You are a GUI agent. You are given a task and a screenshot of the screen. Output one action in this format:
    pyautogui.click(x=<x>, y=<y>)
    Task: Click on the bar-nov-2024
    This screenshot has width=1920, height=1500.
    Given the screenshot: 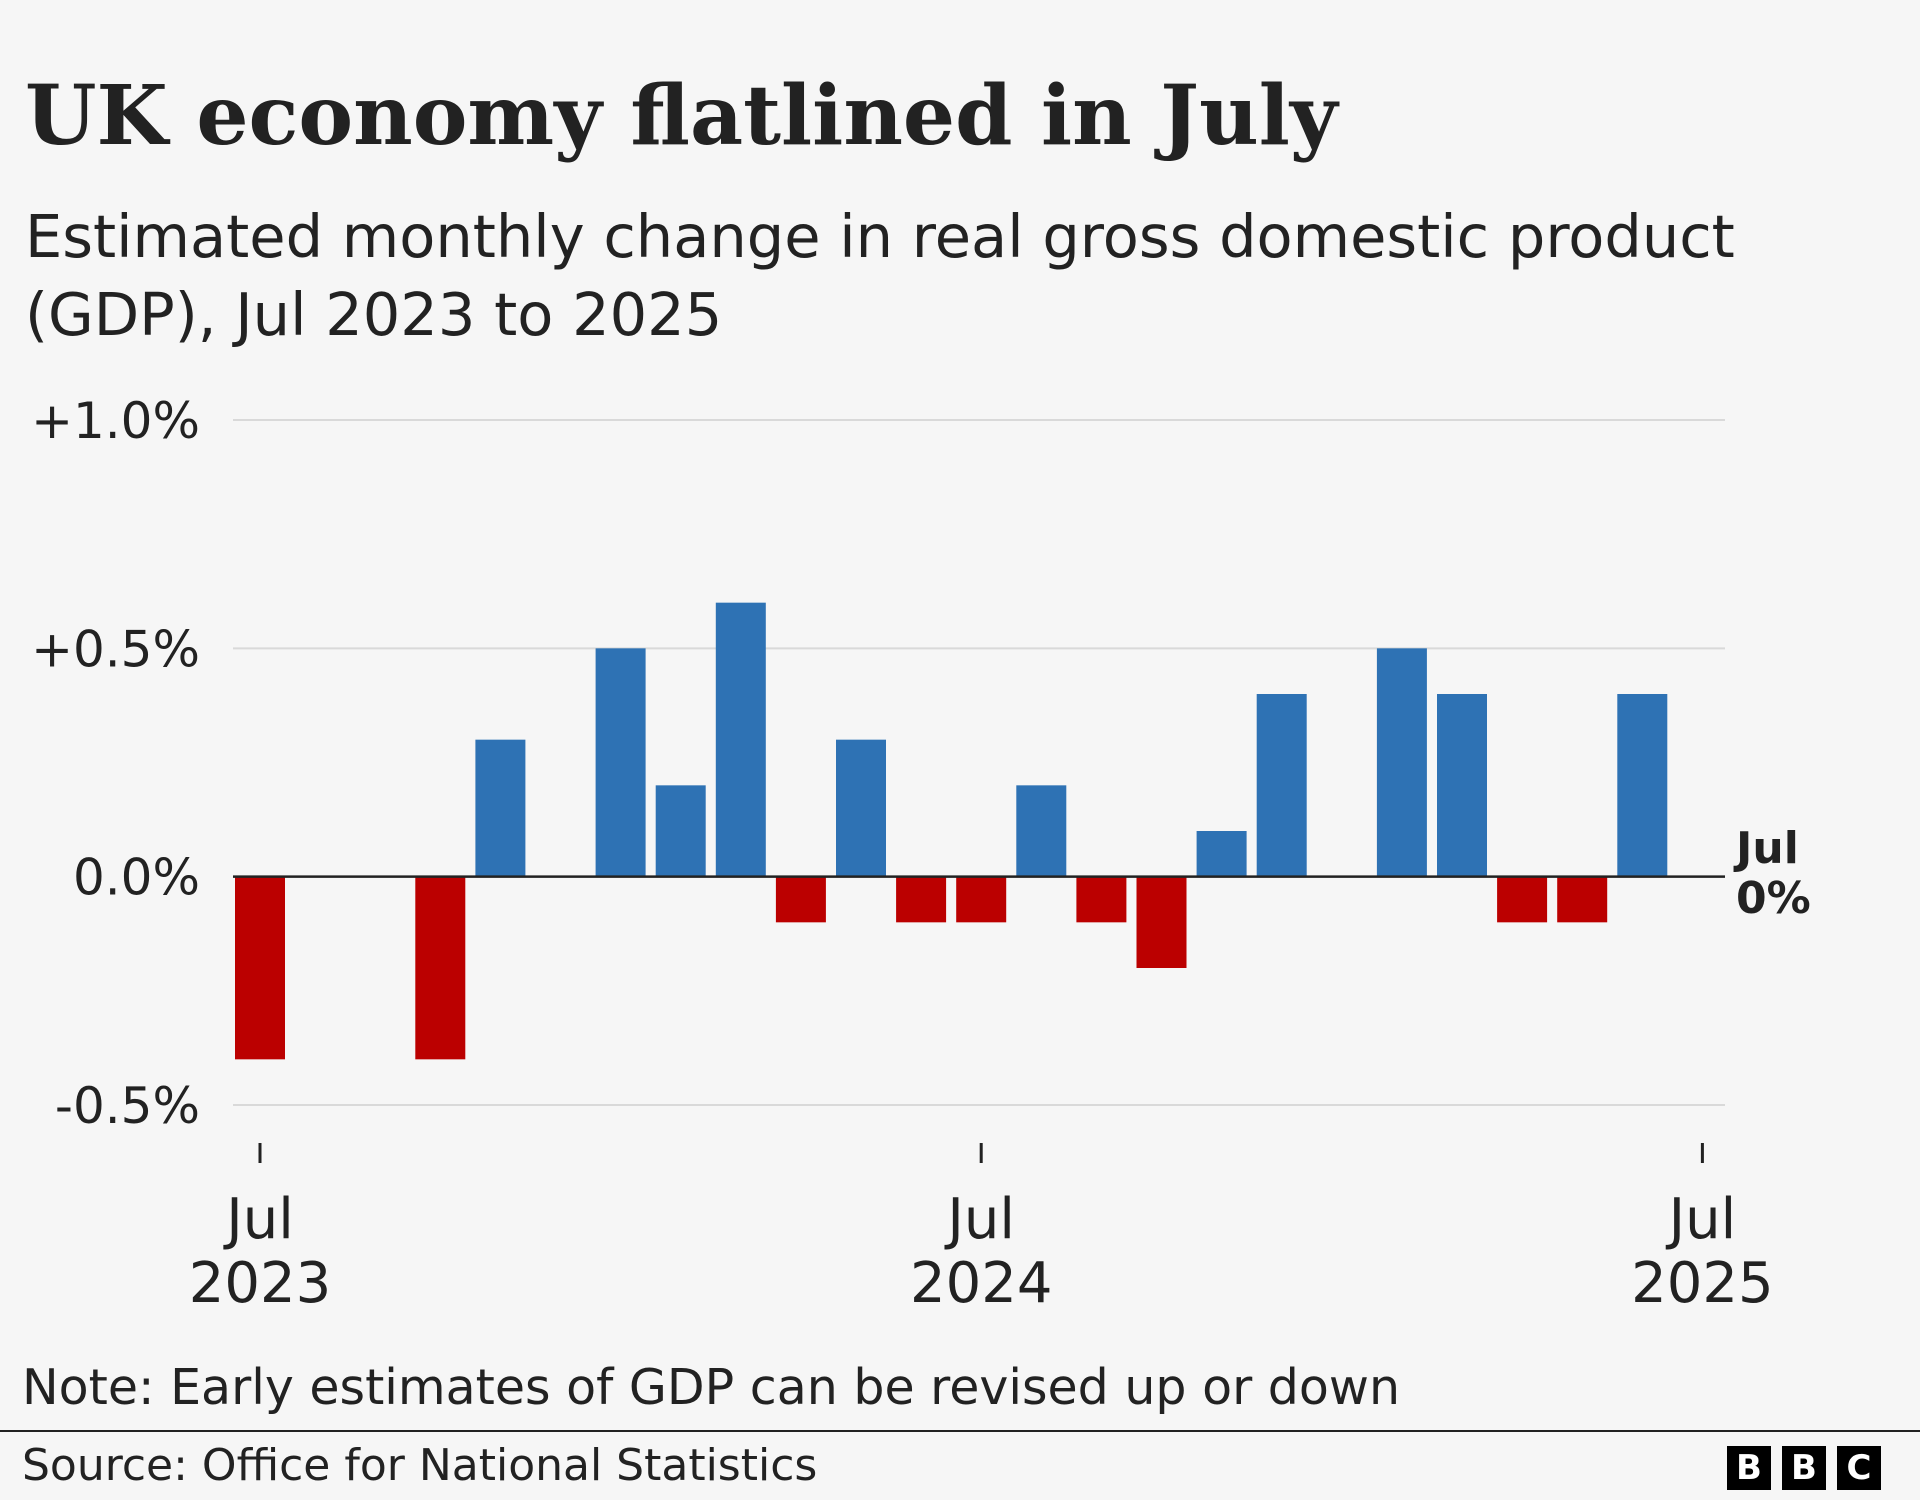 What is the action you would take?
    pyautogui.click(x=1221, y=854)
    